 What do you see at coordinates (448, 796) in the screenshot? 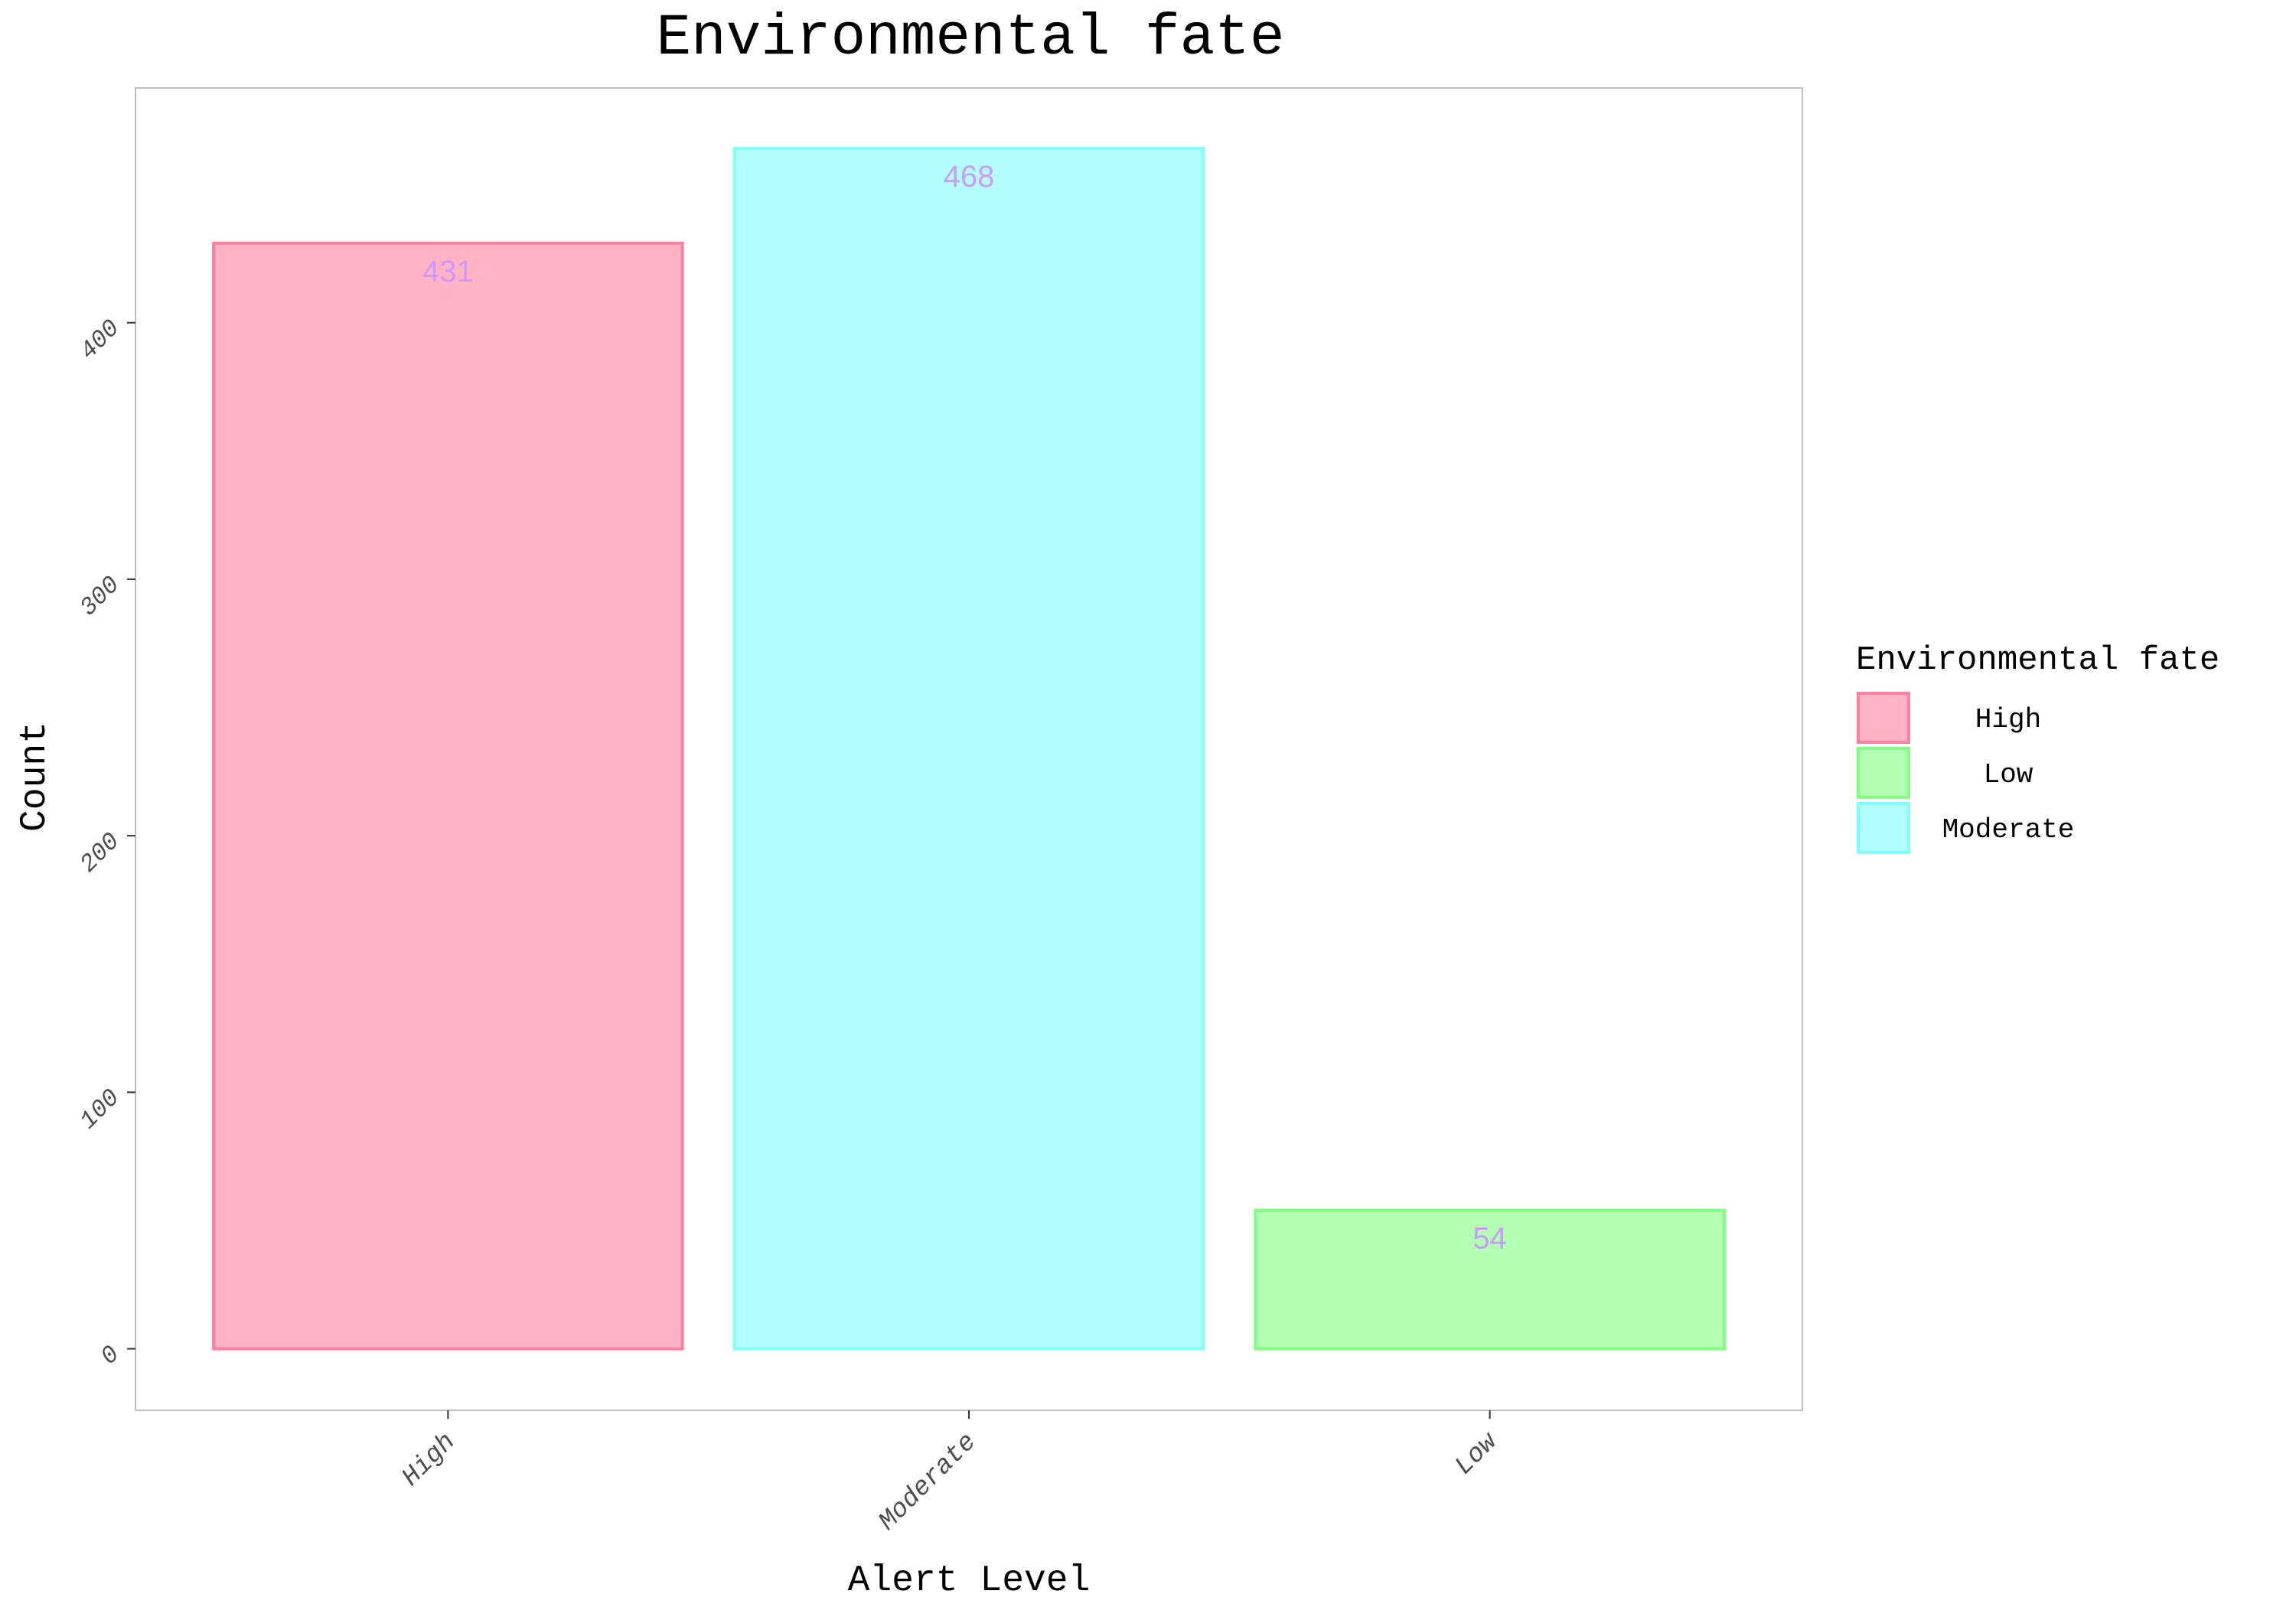
I see `bar-high` at bounding box center [448, 796].